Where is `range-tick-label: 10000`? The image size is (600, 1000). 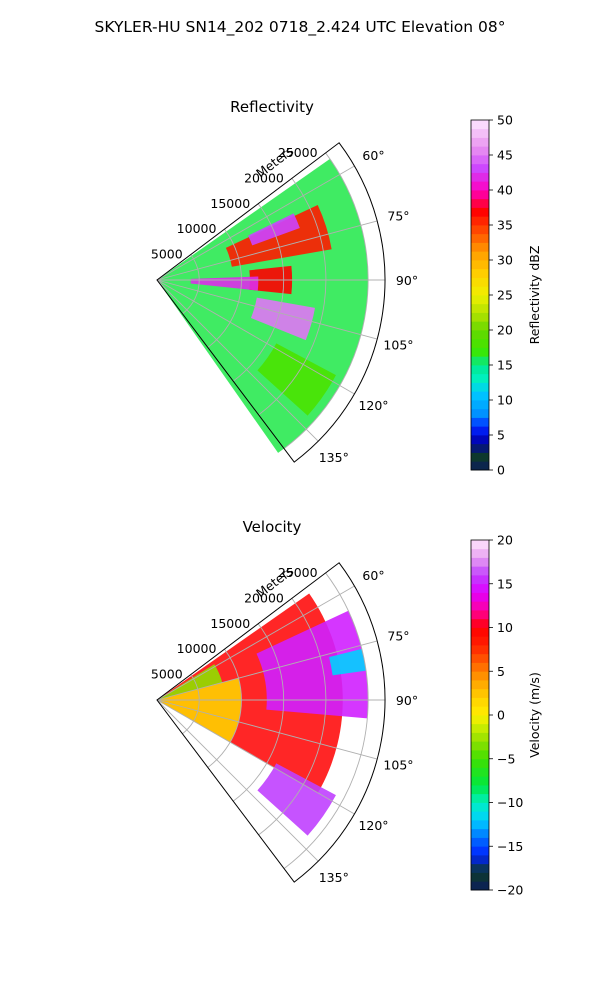 range-tick-label: 10000 is located at coordinates (197, 648).